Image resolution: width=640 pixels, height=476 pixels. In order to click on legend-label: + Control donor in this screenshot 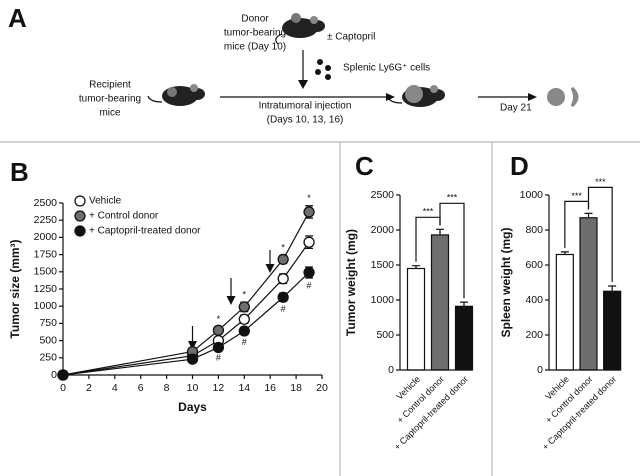, I will do `click(124, 216)`.